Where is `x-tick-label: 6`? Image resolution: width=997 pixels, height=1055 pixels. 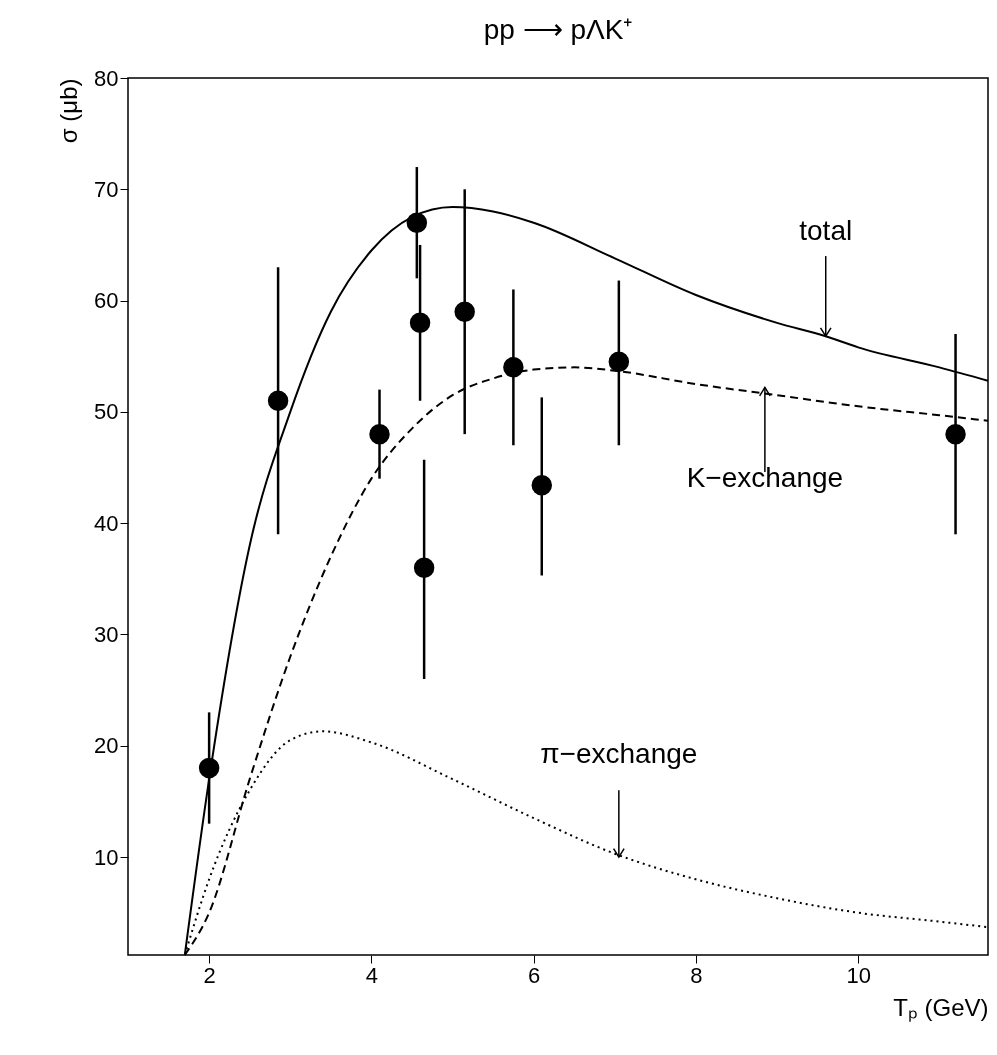
x-tick-label: 6 is located at coordinates (534, 975).